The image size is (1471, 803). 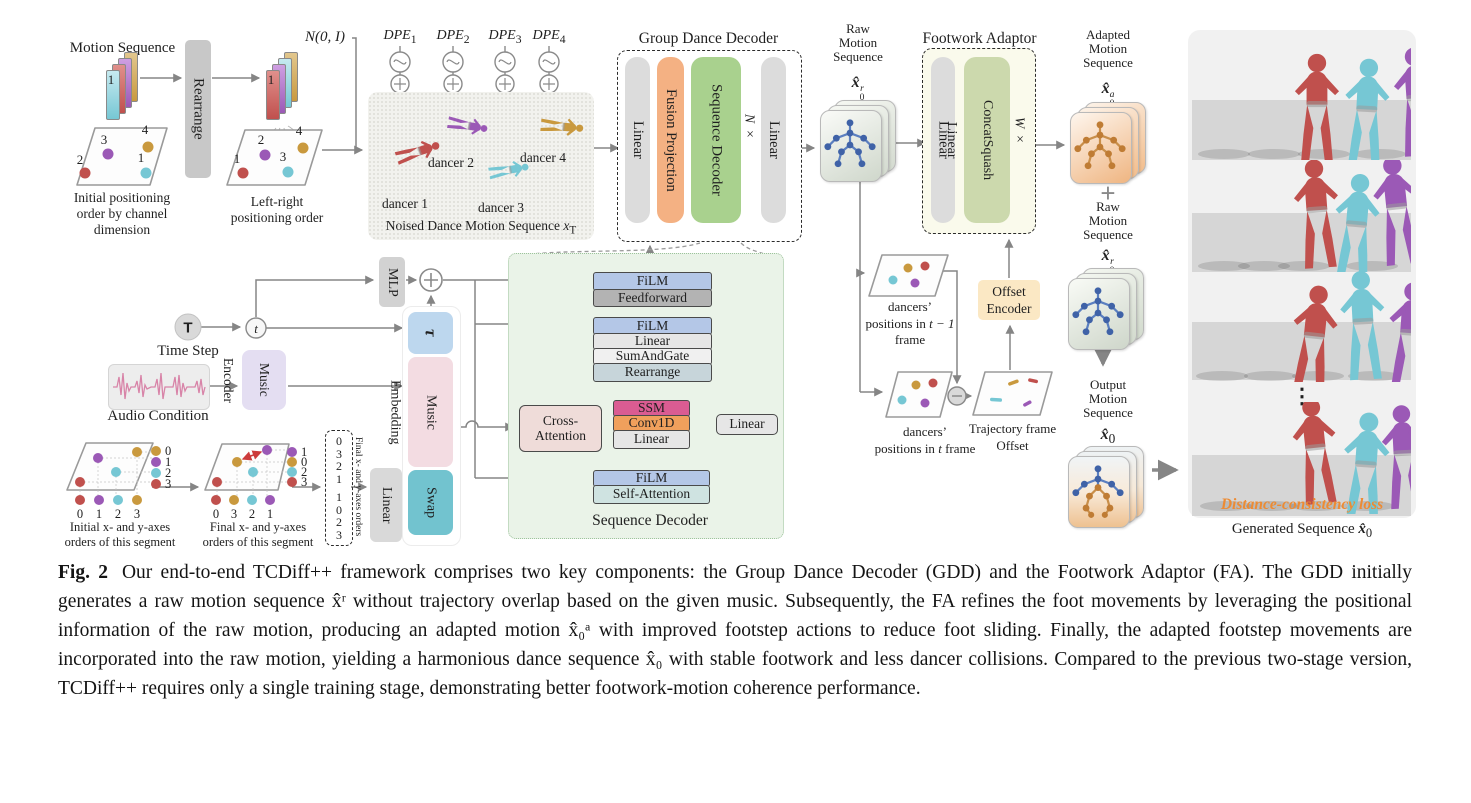 I want to click on film-block-1: FiLM, so click(x=652, y=281).